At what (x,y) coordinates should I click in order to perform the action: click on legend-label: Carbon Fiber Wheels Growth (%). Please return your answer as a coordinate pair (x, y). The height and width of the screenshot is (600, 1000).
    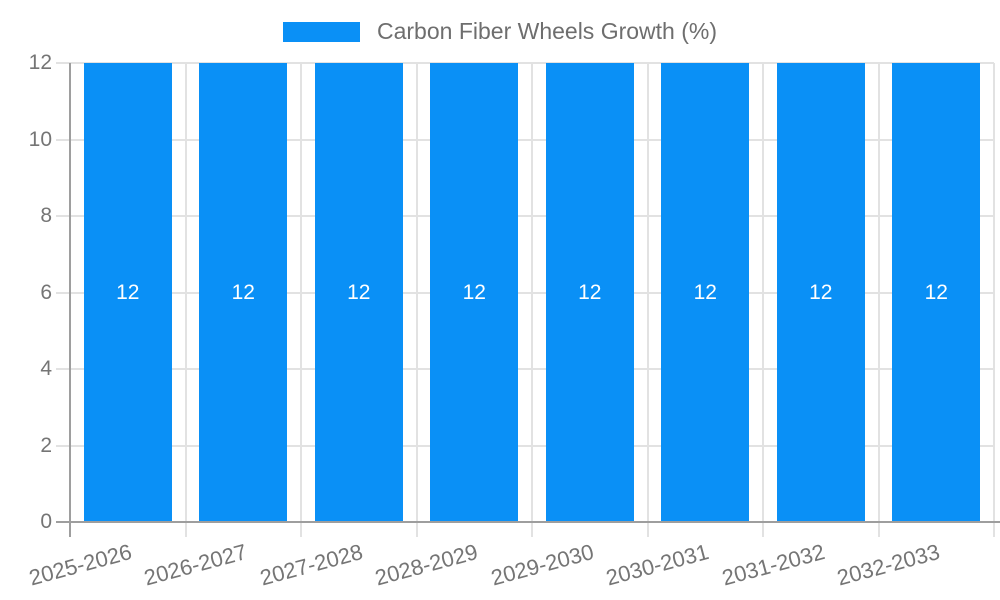
    Looking at the image, I should click on (547, 31).